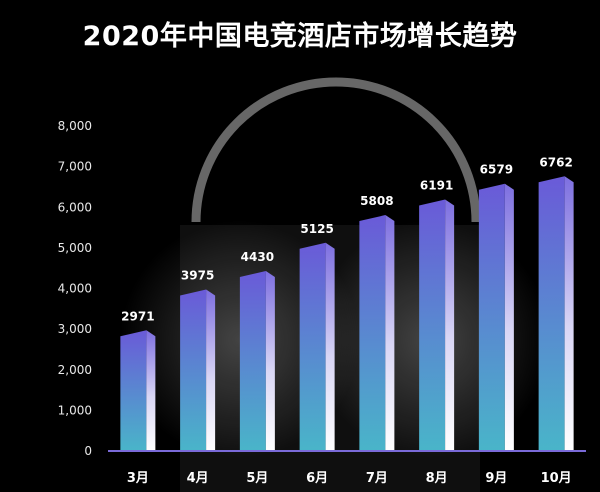 The image size is (600, 492). Describe the element at coordinates (377, 478) in the screenshot. I see `x-tick-label: 7月` at that location.